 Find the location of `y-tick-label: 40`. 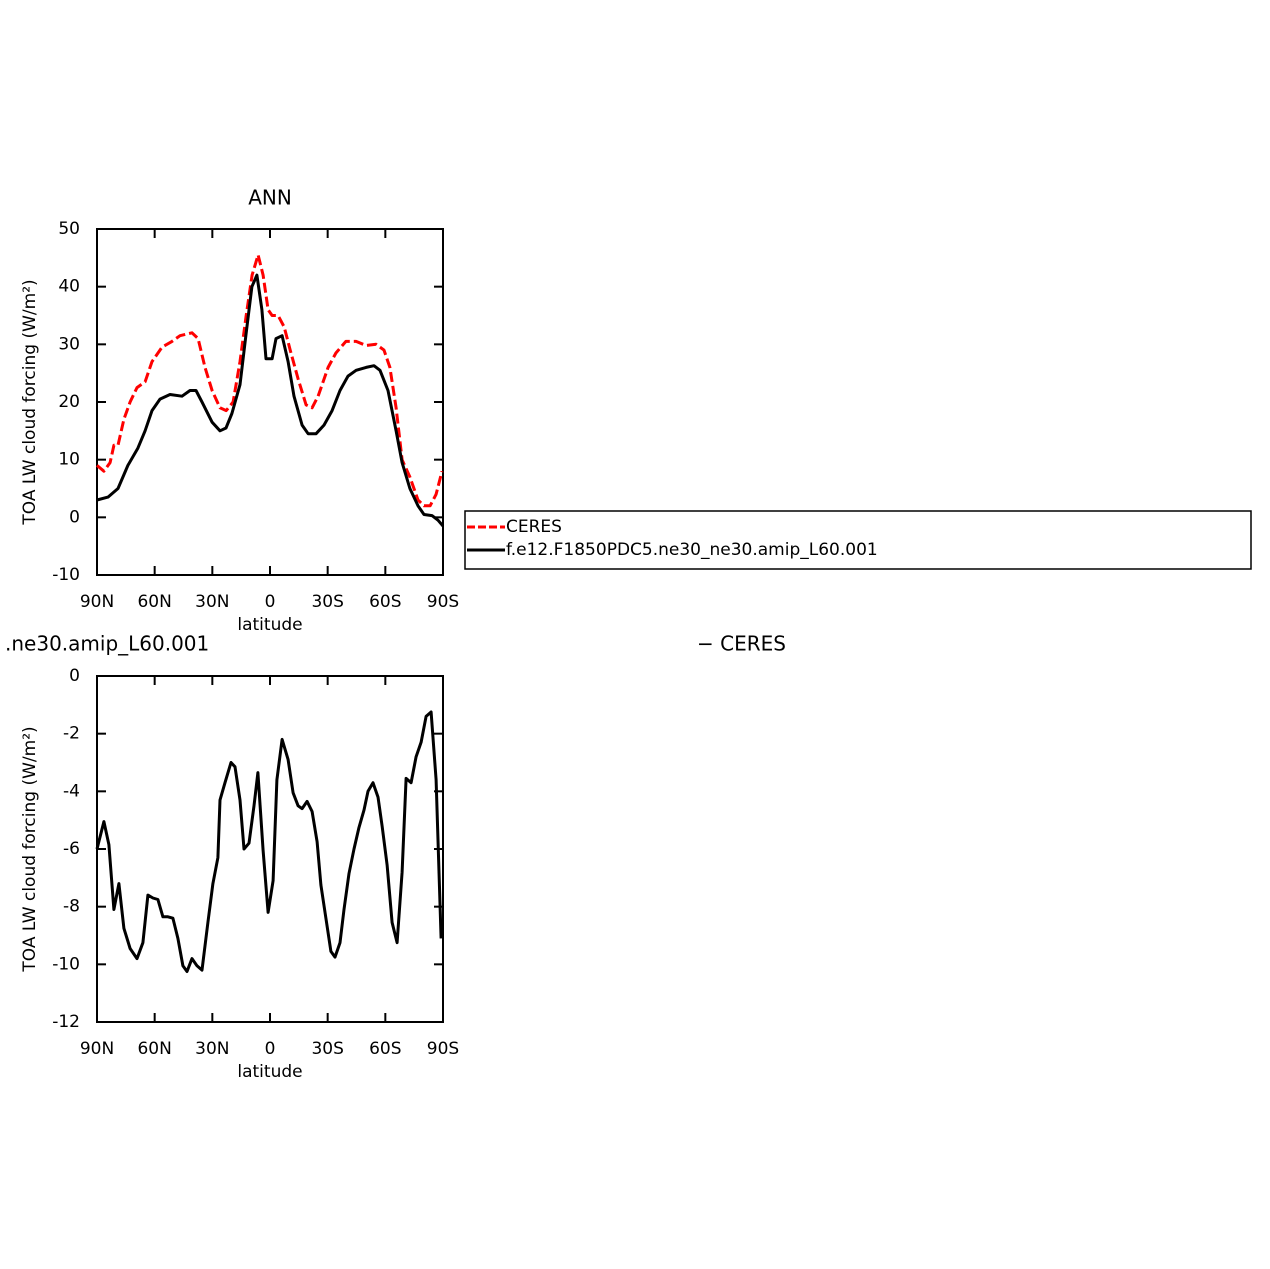

y-tick-label: 40 is located at coordinates (69, 287).